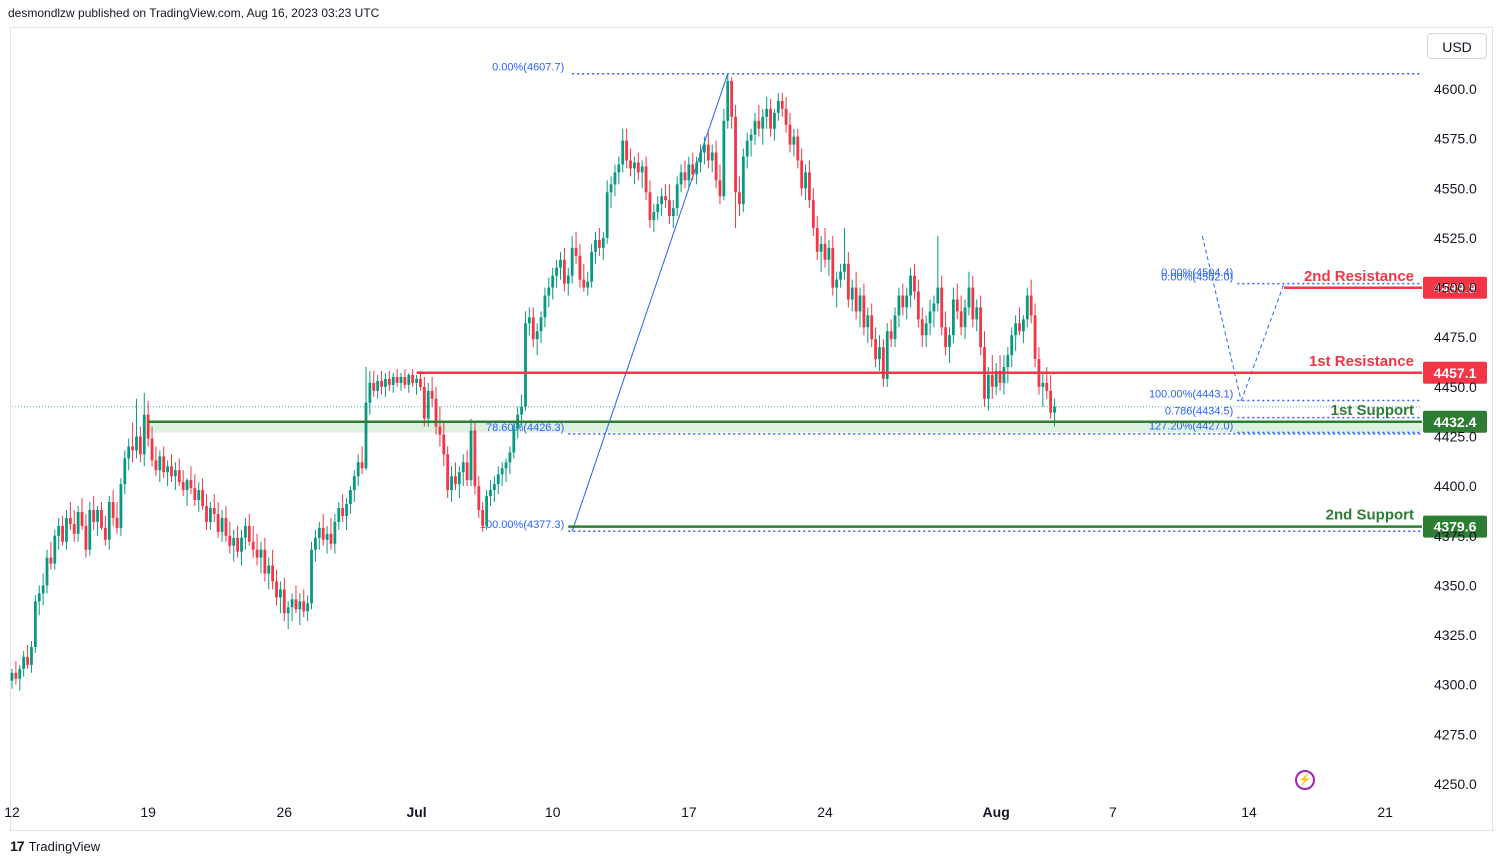  Describe the element at coordinates (1457, 46) in the screenshot. I see `currency-button: USD` at that location.